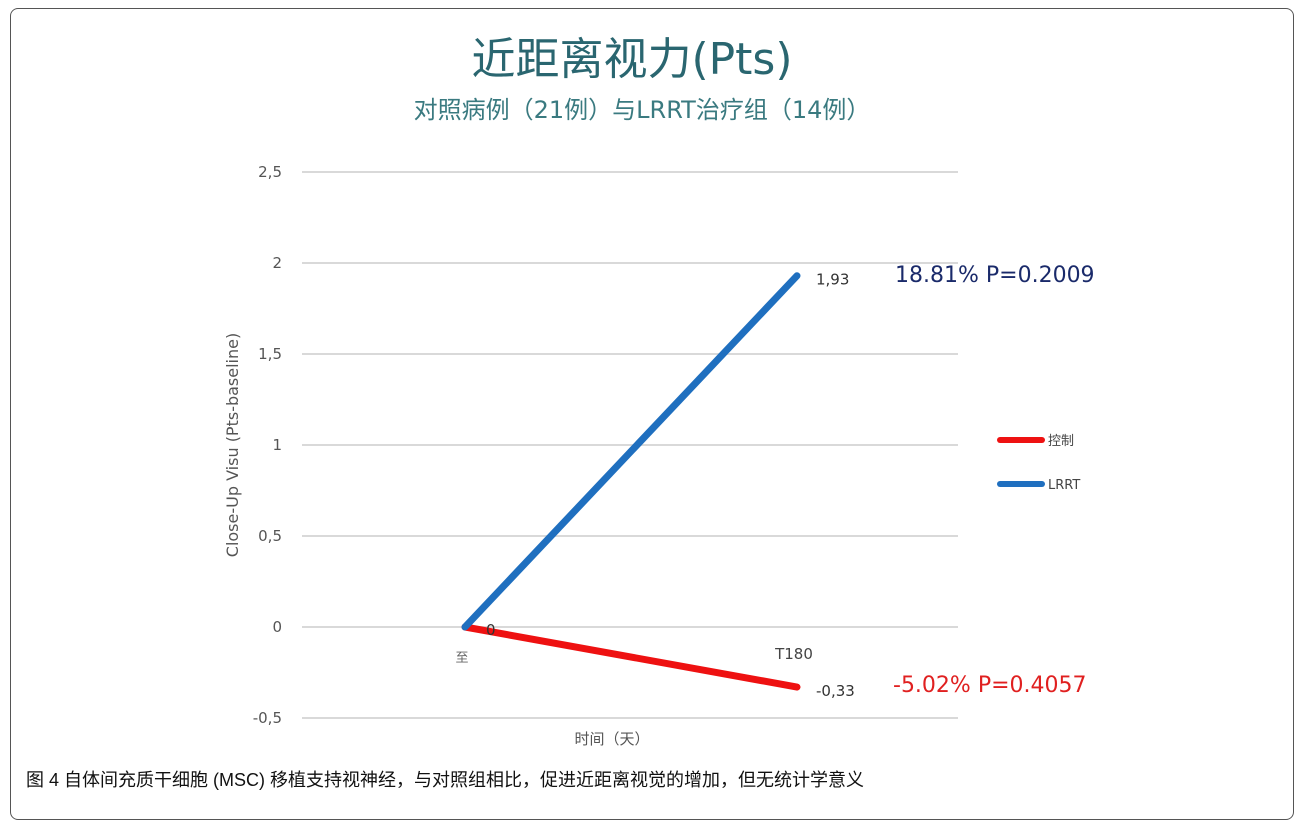 Image resolution: width=1308 pixels, height=832 pixels. I want to click on x-tick-label: 至, so click(461, 658).